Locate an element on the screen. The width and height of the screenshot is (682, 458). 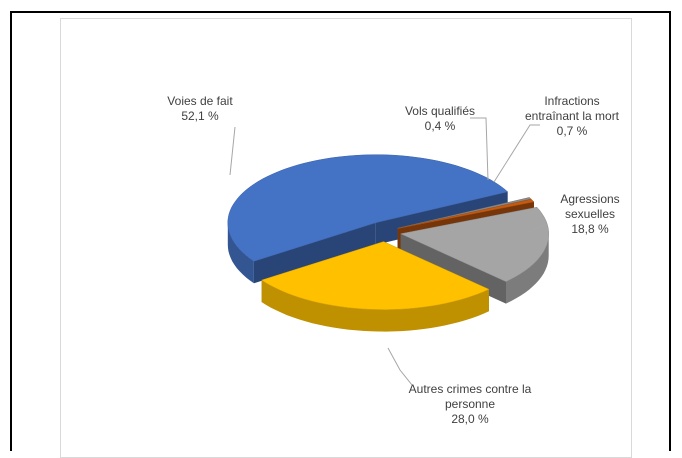
data-label: Vols qualifiés 0,4 % is located at coordinates (440, 119).